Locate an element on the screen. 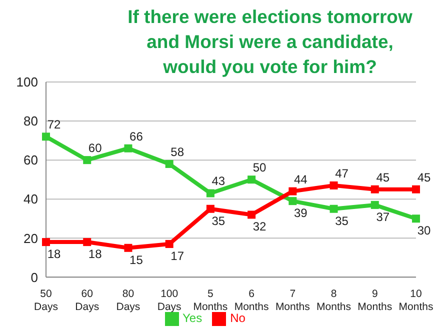  data-label: 60 is located at coordinates (95, 148).